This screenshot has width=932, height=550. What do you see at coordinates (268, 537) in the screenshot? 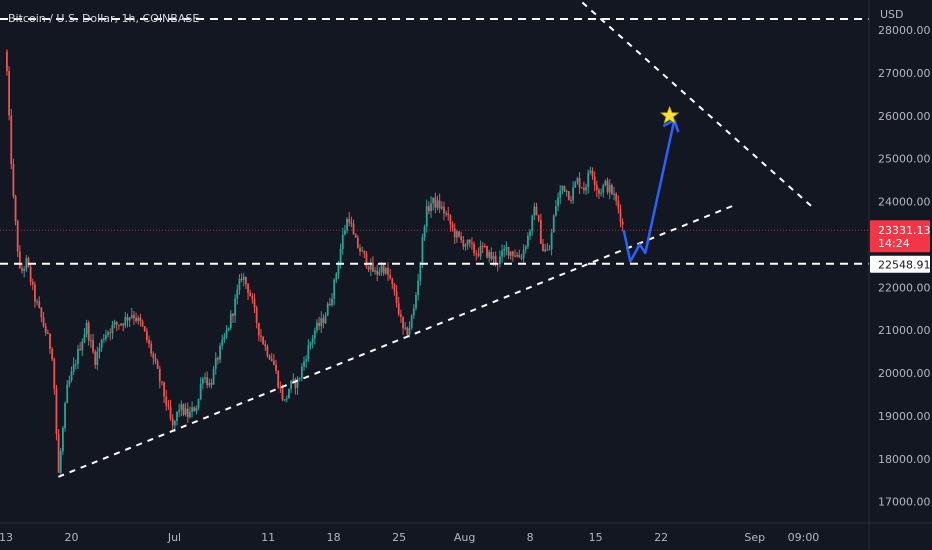
I see `time-tick-label: 11` at bounding box center [268, 537].